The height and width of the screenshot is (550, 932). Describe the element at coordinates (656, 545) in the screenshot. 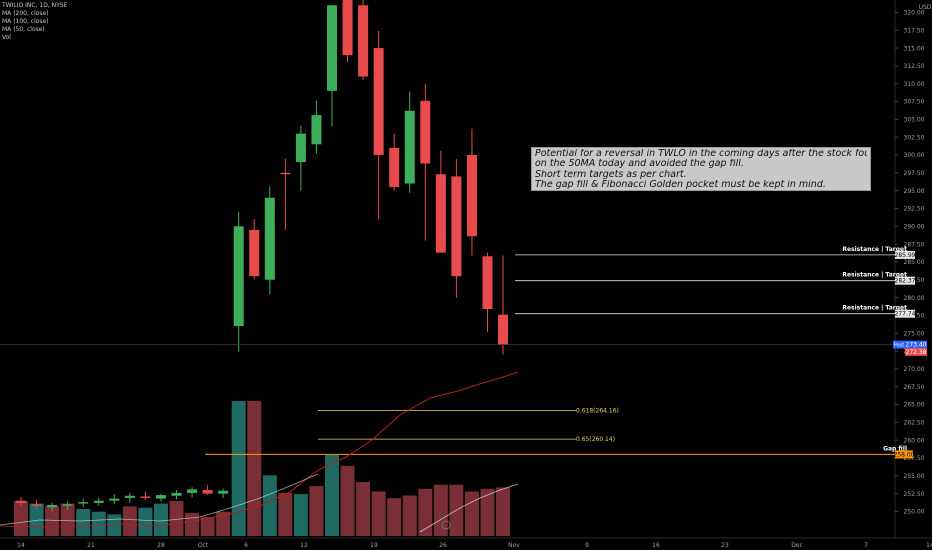

I see `time-tick-label: 16` at that location.